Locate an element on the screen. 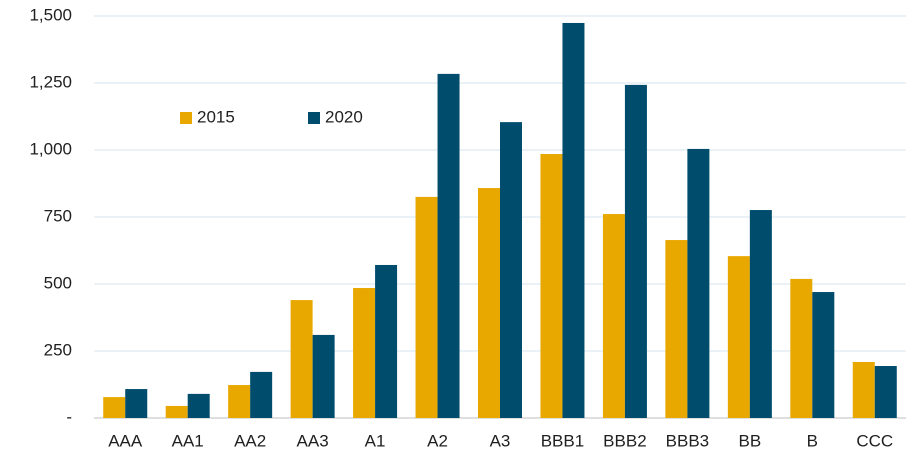 The height and width of the screenshot is (456, 911). legend-label: 2015 is located at coordinates (216, 116).